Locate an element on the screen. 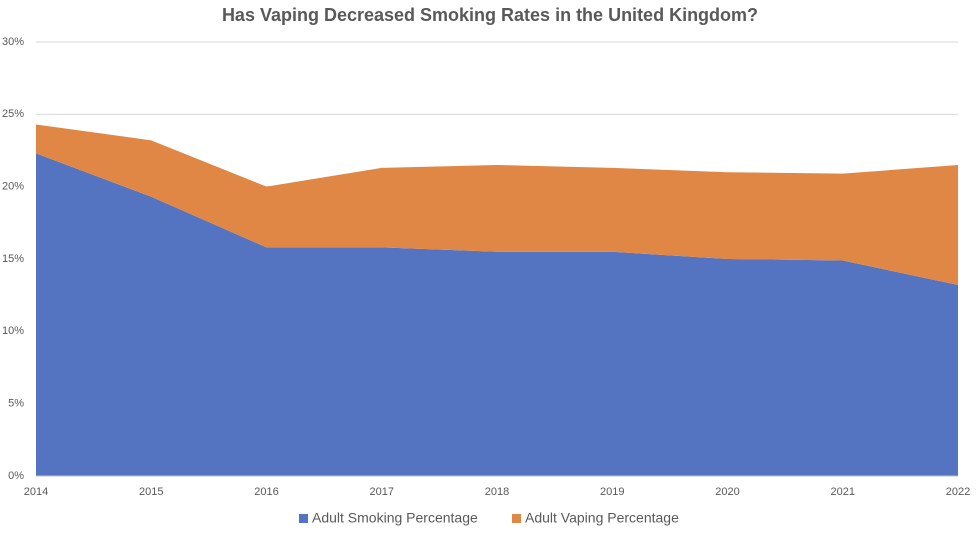 This screenshot has height=537, width=980. x-tick-label: 2022 is located at coordinates (958, 492).